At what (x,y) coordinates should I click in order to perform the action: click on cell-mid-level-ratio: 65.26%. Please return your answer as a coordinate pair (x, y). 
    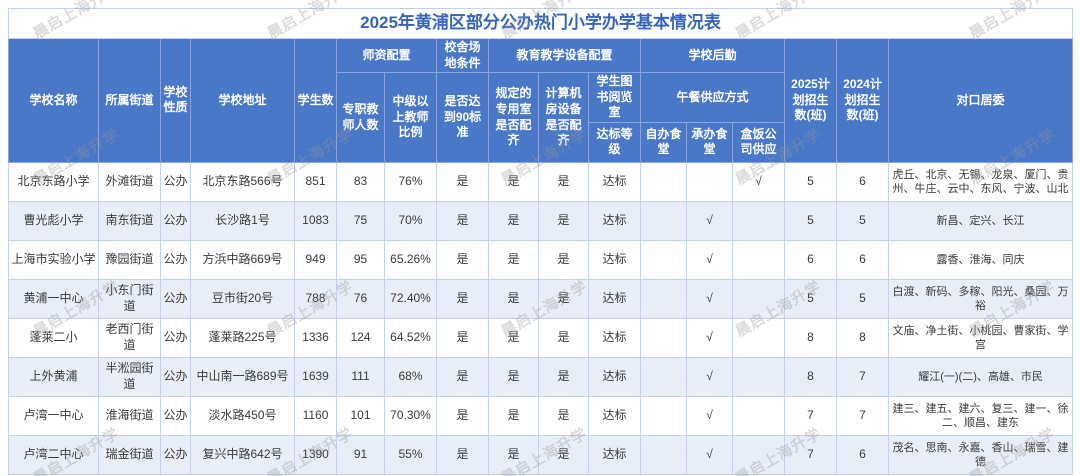
    Looking at the image, I should click on (410, 259).